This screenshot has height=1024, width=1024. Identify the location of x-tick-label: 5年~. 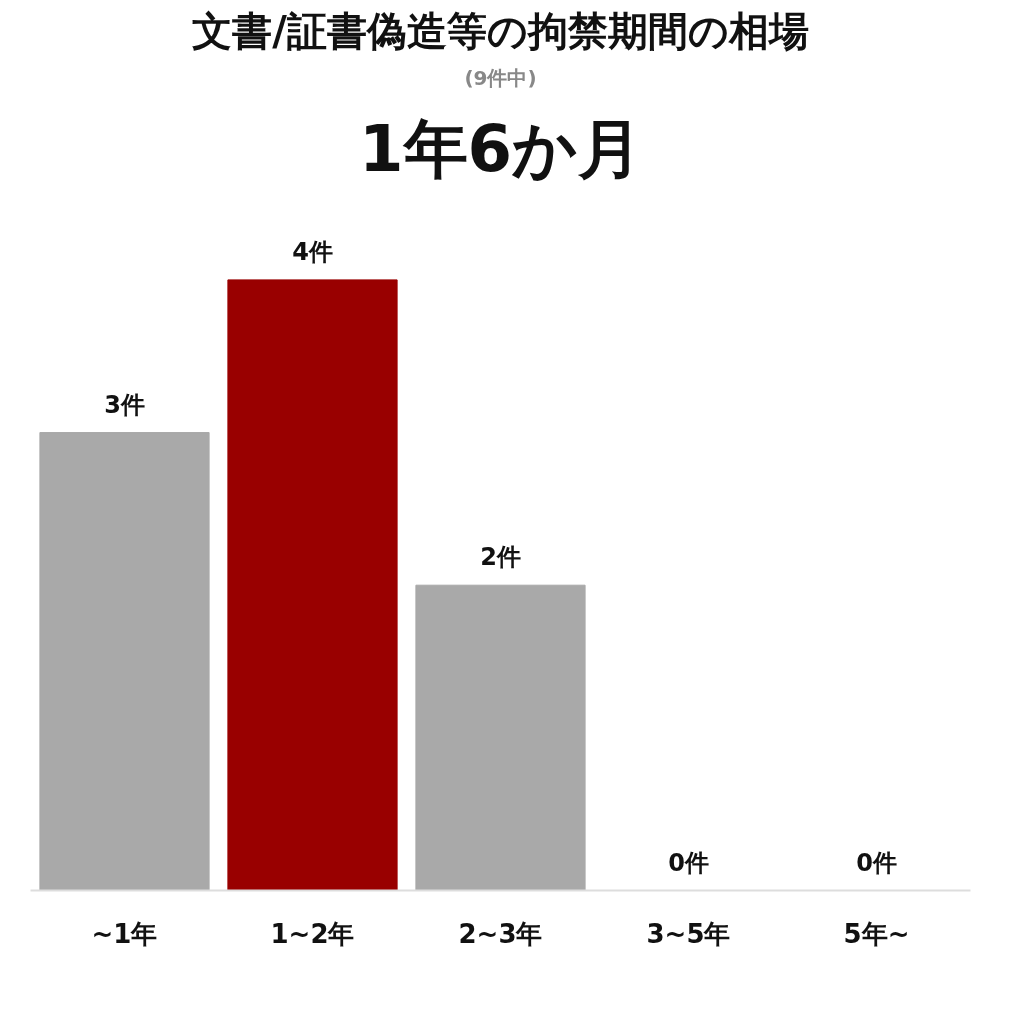
(876, 933).